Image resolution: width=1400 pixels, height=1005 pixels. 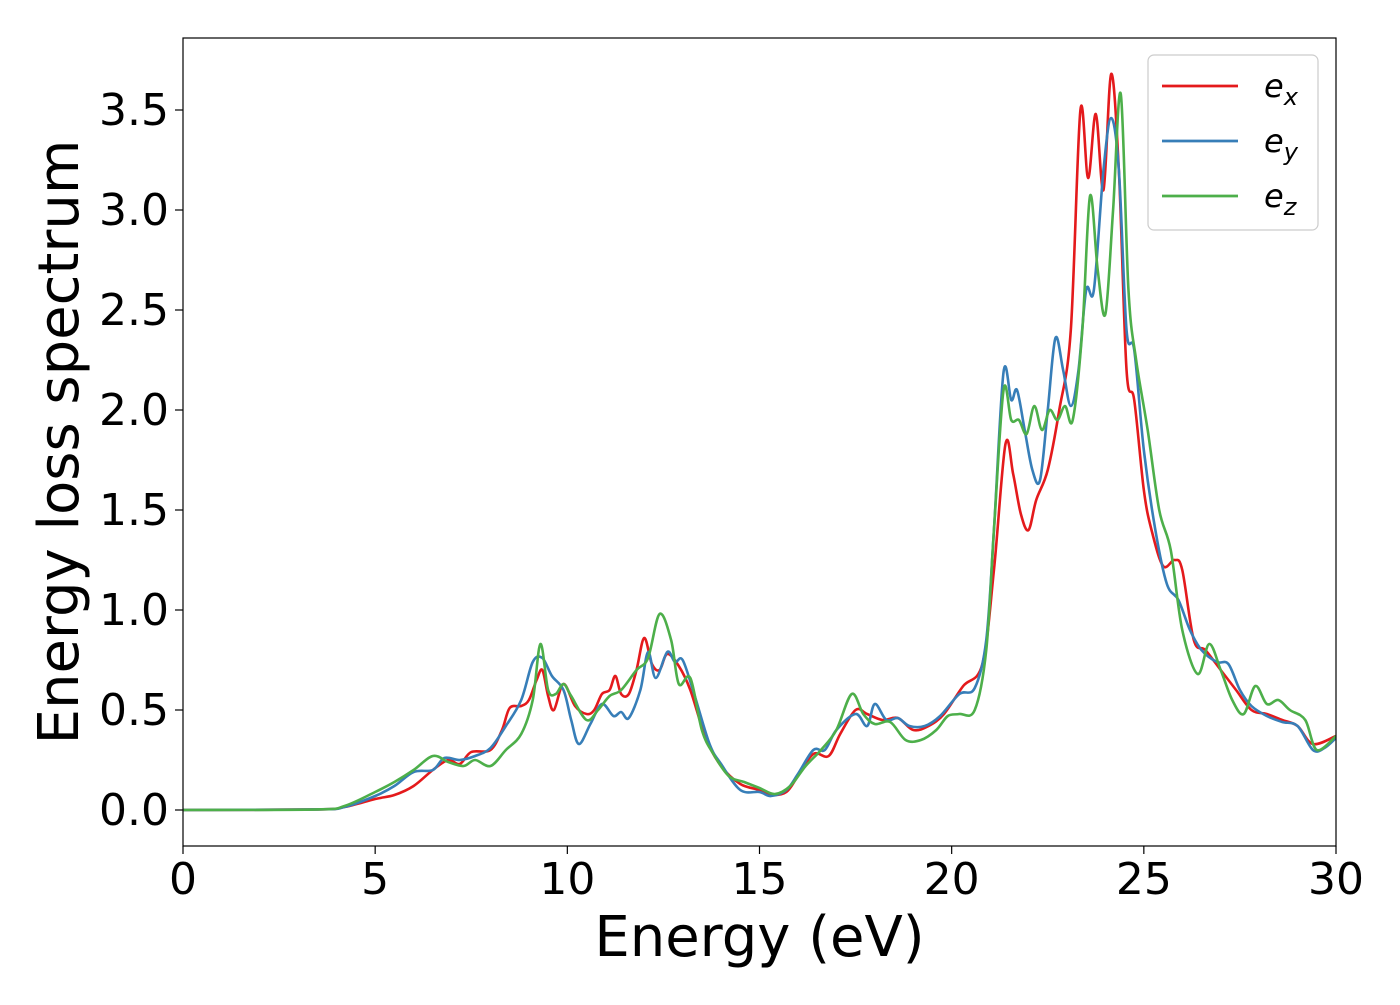 What do you see at coordinates (134, 810) in the screenshot?
I see `y-tick-label: 0.0` at bounding box center [134, 810].